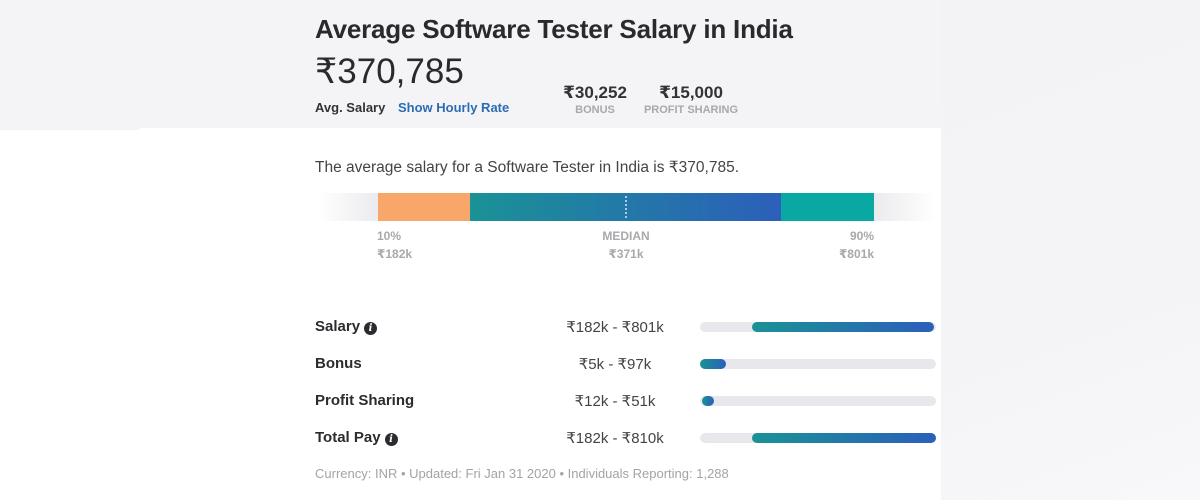 This screenshot has height=500, width=1200. What do you see at coordinates (691, 110) in the screenshot?
I see `profit-sharing-stat-label: PROFIT SHARING` at bounding box center [691, 110].